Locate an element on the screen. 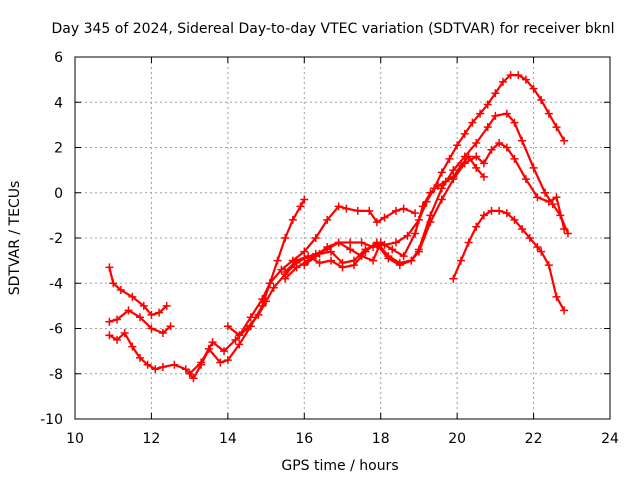 Image resolution: width=640 pixels, height=480 pixels. y-tick-labels: -10 -8 -6 -4 -2 0 2 4 6 is located at coordinates (51, 239).